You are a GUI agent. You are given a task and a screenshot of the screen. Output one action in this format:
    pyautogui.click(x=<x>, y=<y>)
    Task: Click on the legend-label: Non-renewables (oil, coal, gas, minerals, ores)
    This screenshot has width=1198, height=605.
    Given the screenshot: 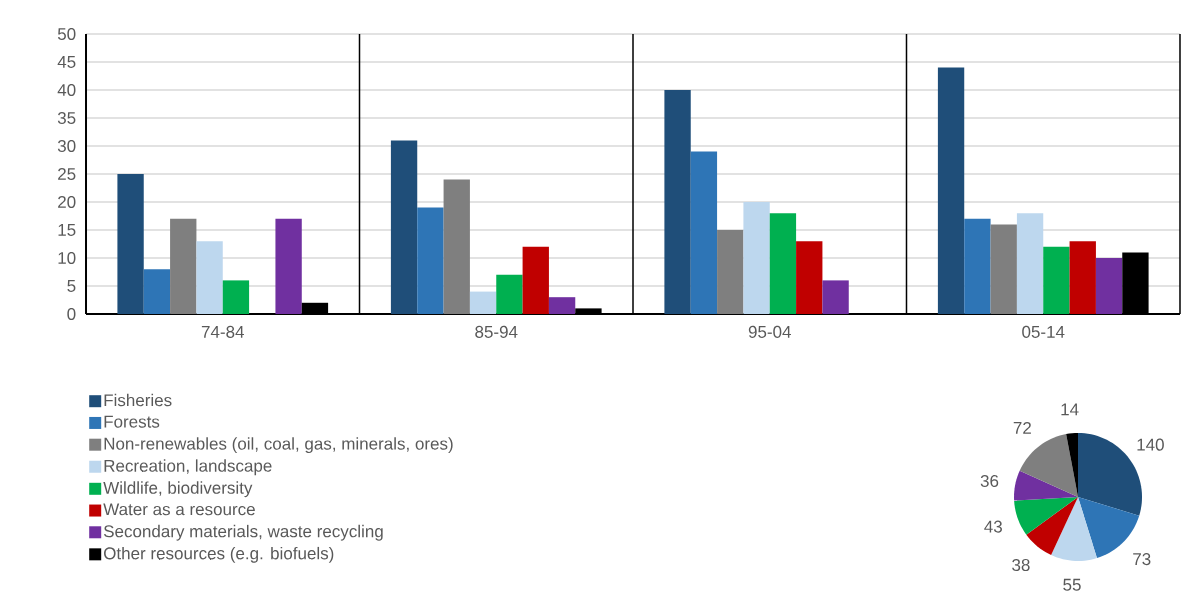 What is the action you would take?
    pyautogui.click(x=278, y=445)
    